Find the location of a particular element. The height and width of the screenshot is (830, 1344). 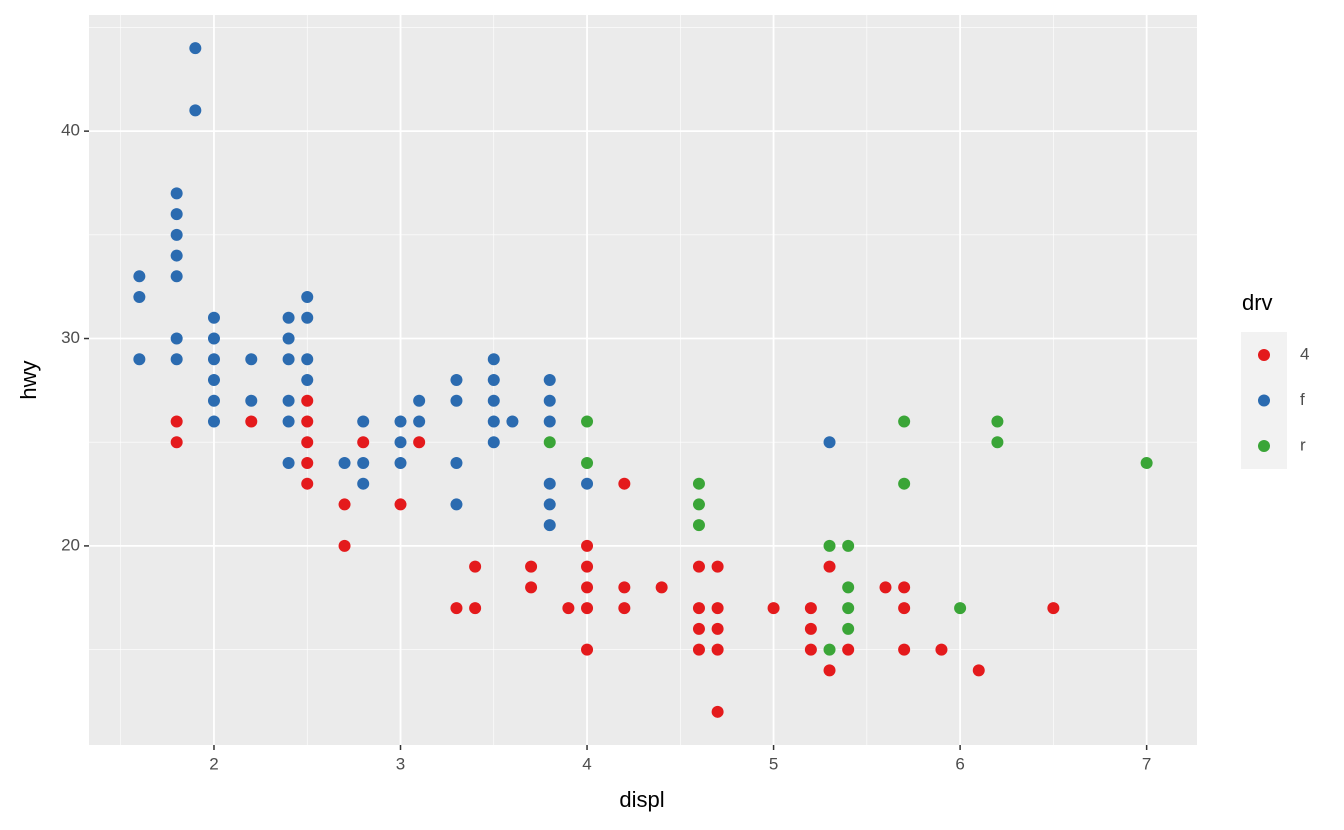

y-tick-label: 20 is located at coordinates (70, 544).